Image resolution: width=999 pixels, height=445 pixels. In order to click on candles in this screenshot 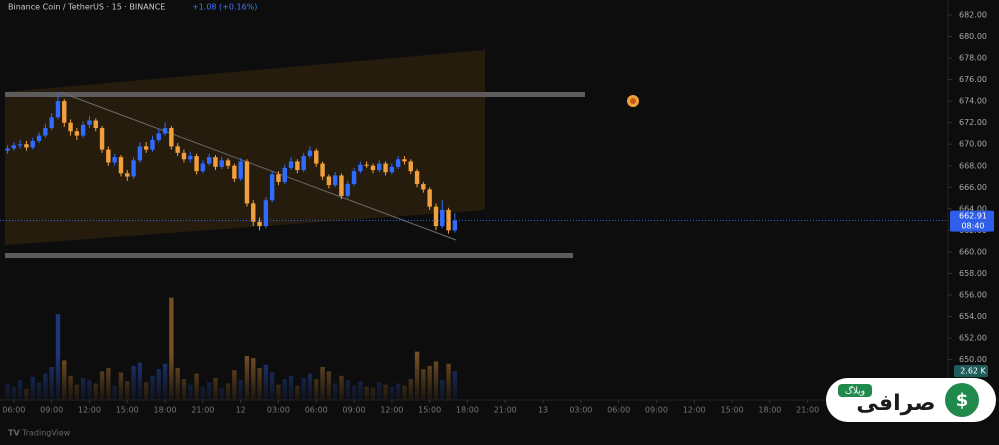, I will do `click(231, 163)`.